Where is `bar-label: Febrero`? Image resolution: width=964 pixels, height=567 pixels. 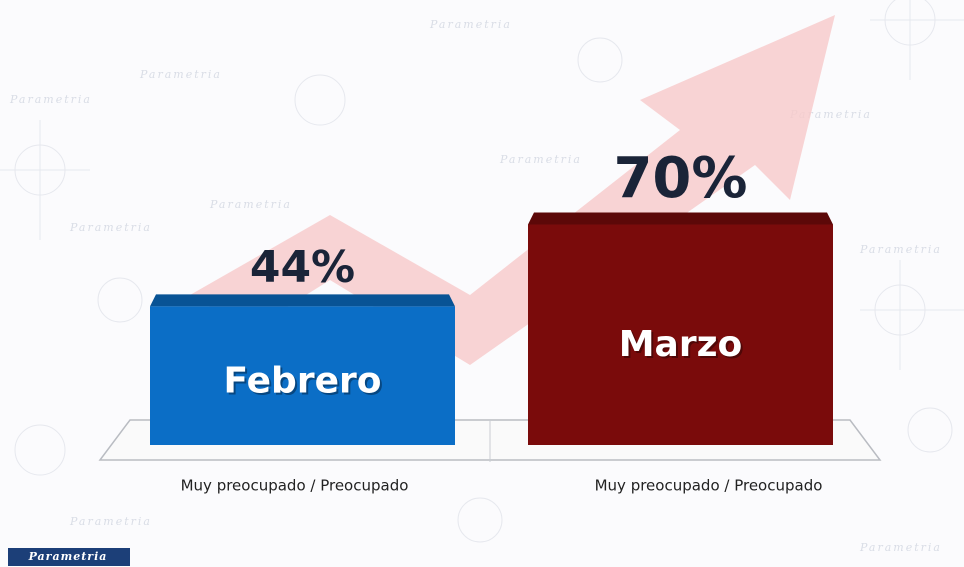
bar-label: Febrero is located at coordinates (303, 381).